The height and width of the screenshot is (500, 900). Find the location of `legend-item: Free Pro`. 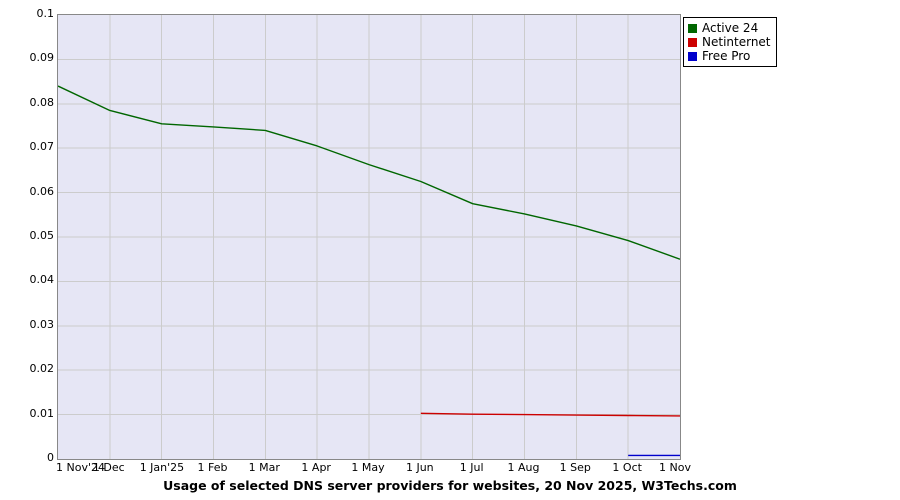

legend-item: Free Pro is located at coordinates (729, 56).